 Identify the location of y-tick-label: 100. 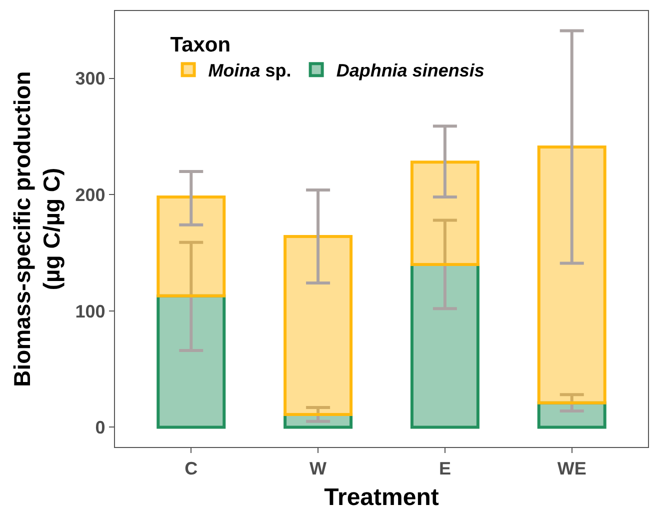
(90, 311).